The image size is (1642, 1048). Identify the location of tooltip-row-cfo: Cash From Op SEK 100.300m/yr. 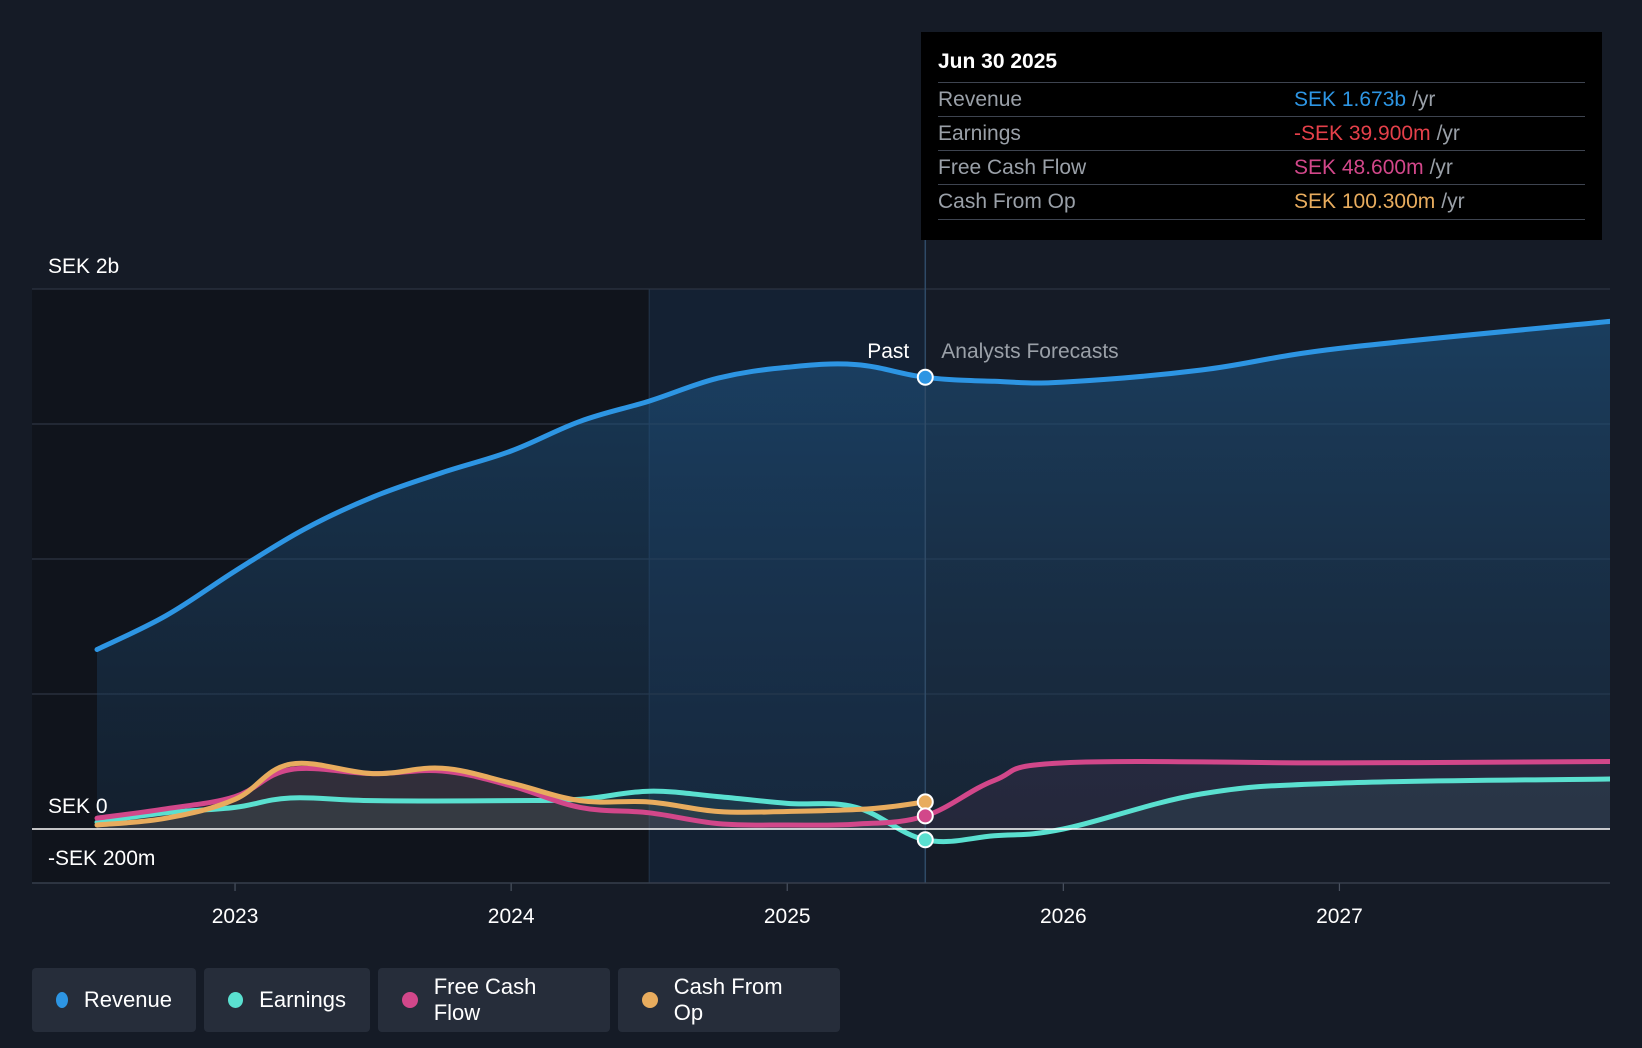
(1261, 202).